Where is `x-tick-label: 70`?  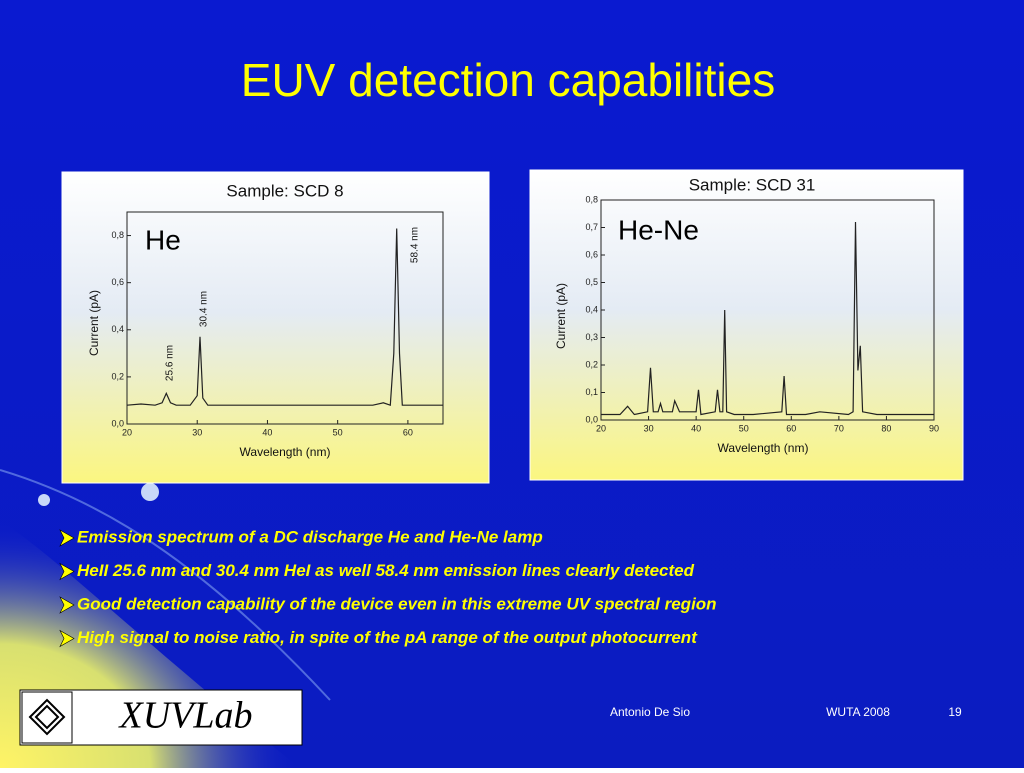 x-tick-label: 70 is located at coordinates (839, 428).